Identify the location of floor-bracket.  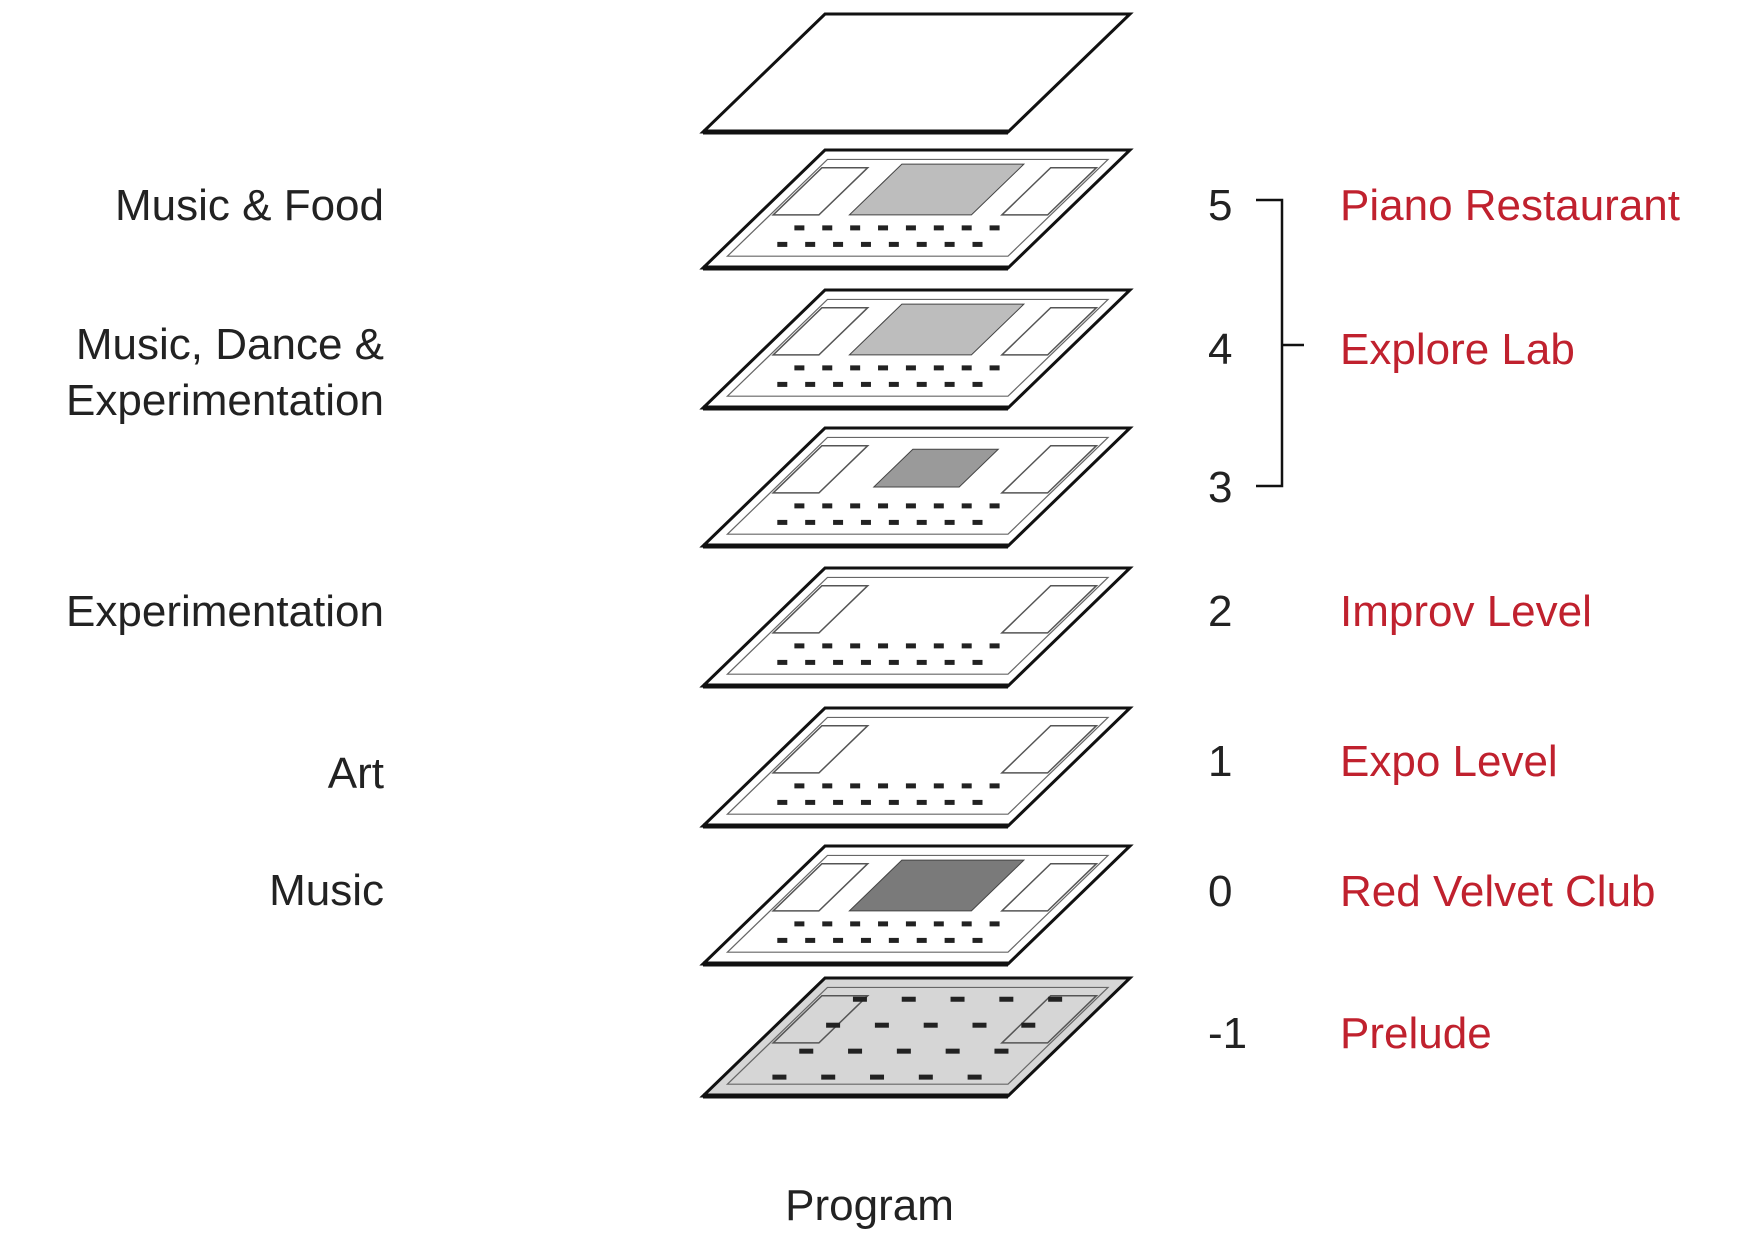
(1270, 343).